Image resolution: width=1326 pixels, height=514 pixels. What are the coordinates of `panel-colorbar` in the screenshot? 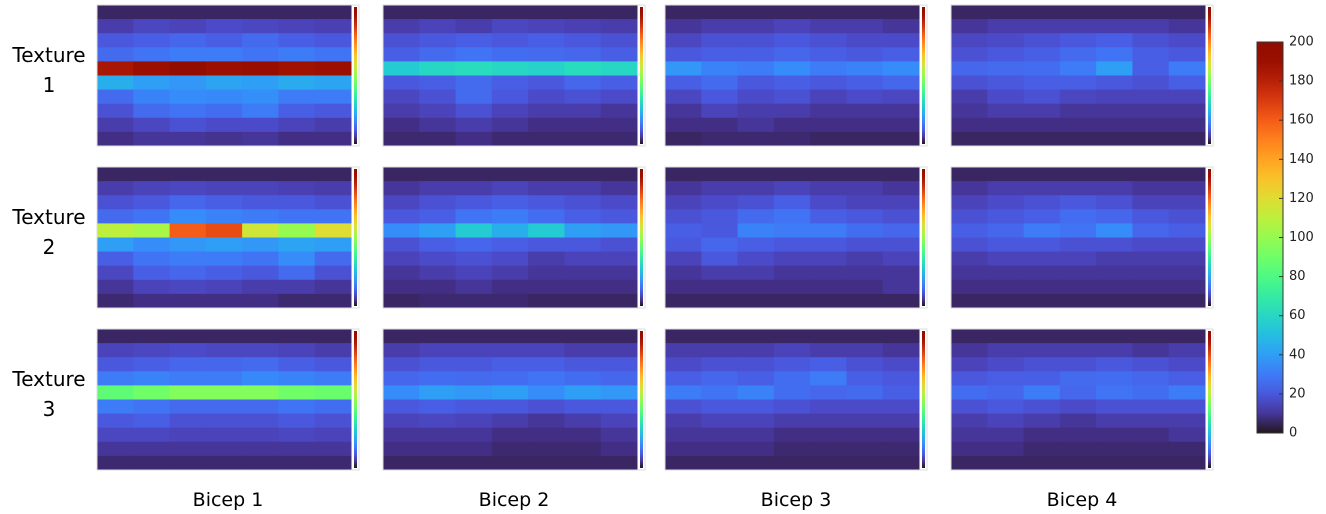 It's located at (355, 75).